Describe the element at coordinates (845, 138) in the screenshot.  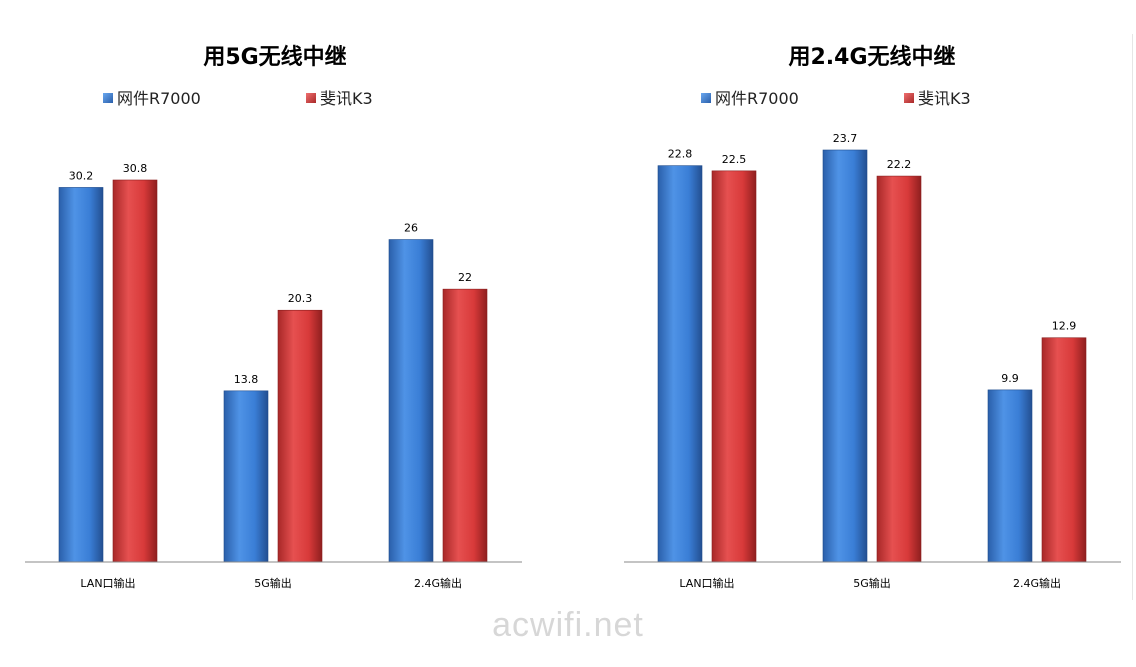
I see `data-label: 23.7` at that location.